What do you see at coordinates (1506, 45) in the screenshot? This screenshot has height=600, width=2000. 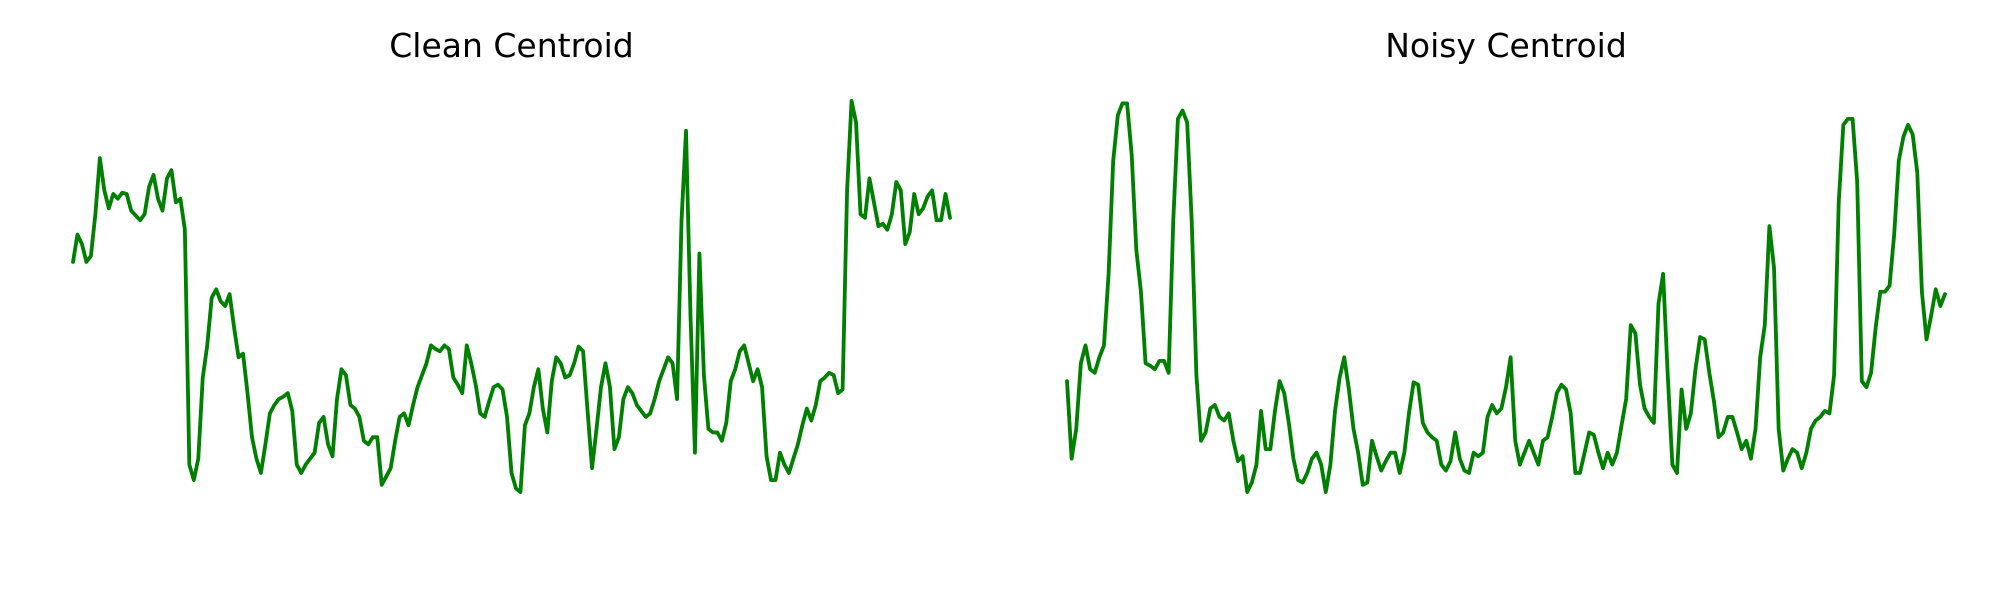 I see `noisy-centroid-title: Noisy Centroid` at bounding box center [1506, 45].